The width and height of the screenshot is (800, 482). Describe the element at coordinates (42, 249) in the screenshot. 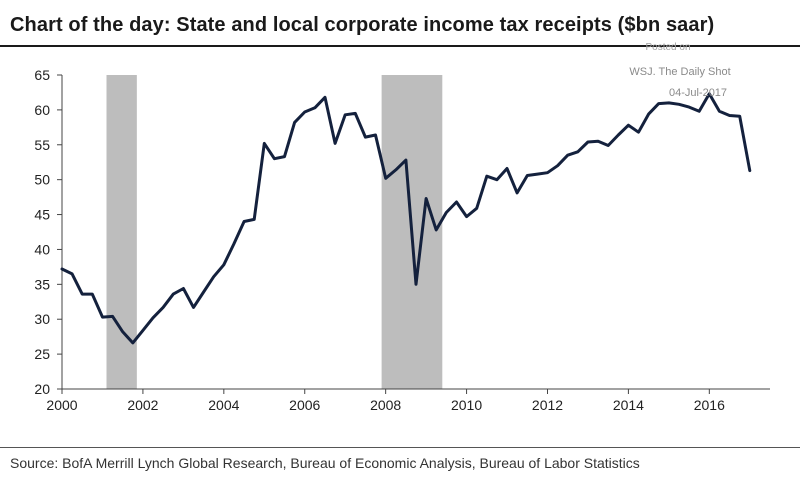

I see `y-tick-label: 40` at that location.